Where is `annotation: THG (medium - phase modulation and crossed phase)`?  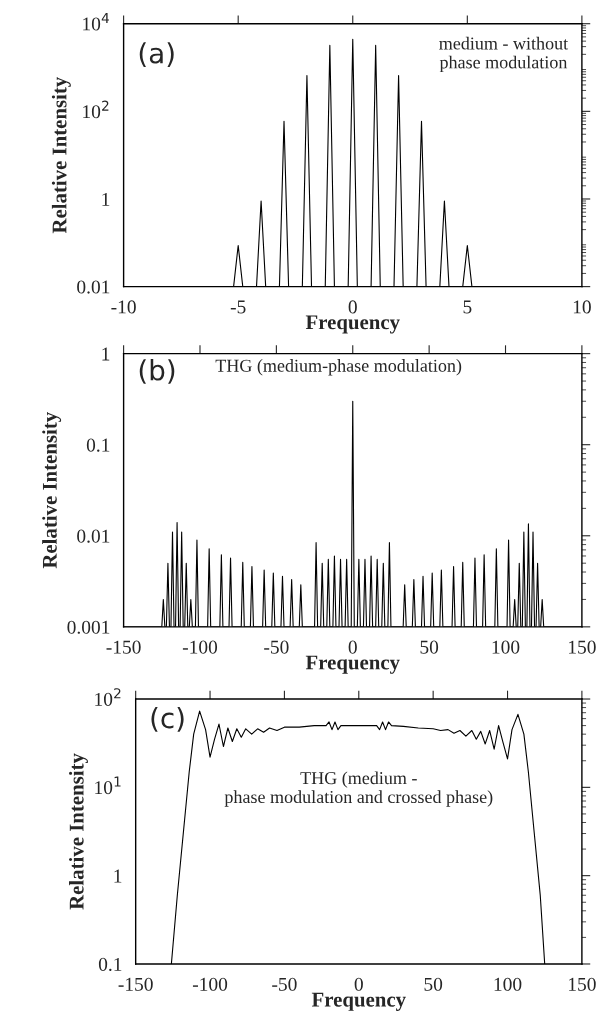
annotation: THG (medium - phase modulation and crossed phase) is located at coordinates (358, 789).